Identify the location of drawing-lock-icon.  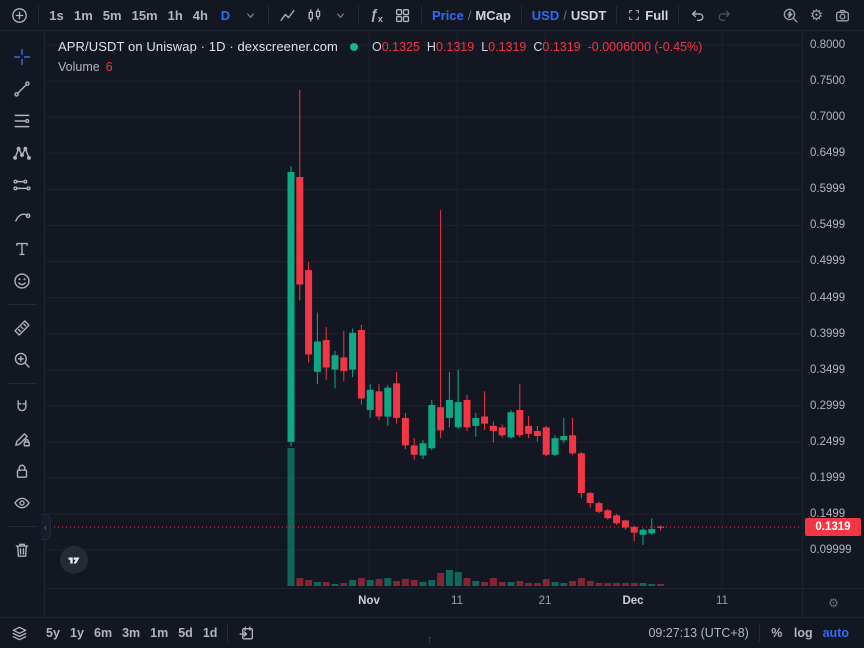
(22, 440).